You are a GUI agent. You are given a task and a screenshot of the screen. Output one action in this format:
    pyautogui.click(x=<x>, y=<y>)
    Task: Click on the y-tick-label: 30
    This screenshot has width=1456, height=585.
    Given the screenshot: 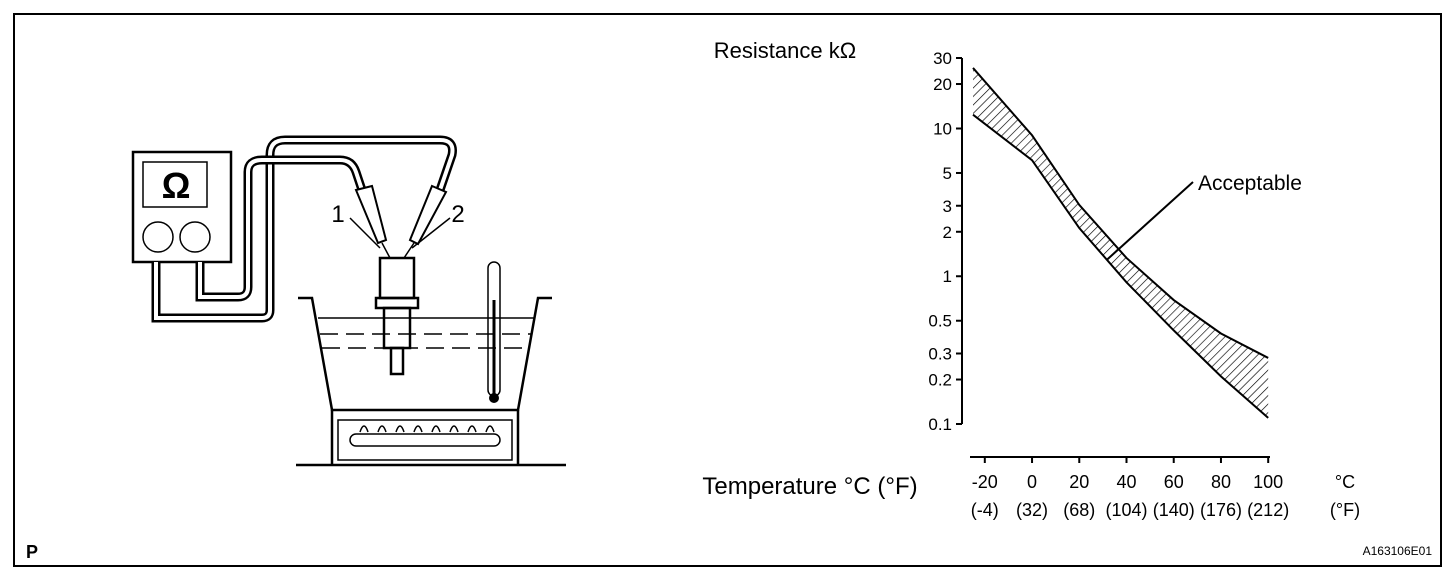 What is the action you would take?
    pyautogui.click(x=942, y=58)
    